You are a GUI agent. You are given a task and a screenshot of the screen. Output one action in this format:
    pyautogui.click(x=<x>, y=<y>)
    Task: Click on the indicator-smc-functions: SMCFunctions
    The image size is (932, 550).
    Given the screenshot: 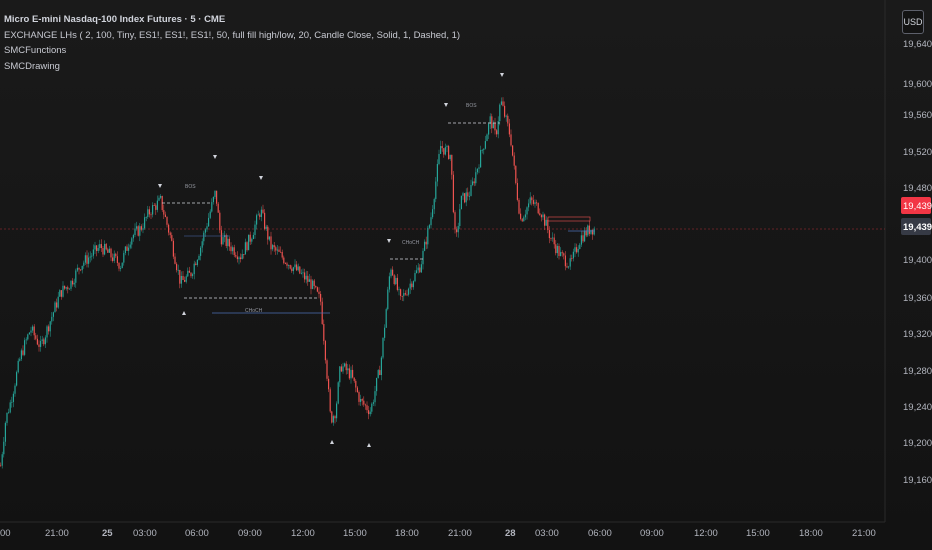 What is the action you would take?
    pyautogui.click(x=35, y=50)
    